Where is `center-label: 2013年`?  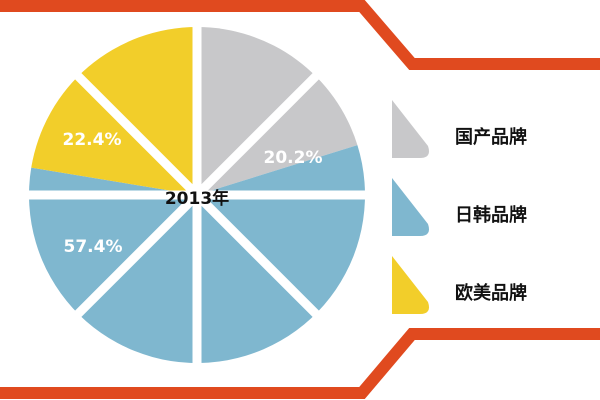
center-label: 2013年 is located at coordinates (197, 198).